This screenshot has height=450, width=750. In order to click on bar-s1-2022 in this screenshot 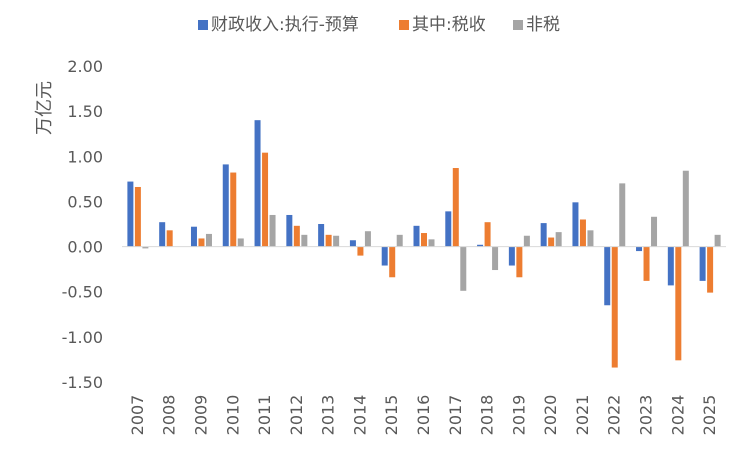, I will do `click(607, 276)`.